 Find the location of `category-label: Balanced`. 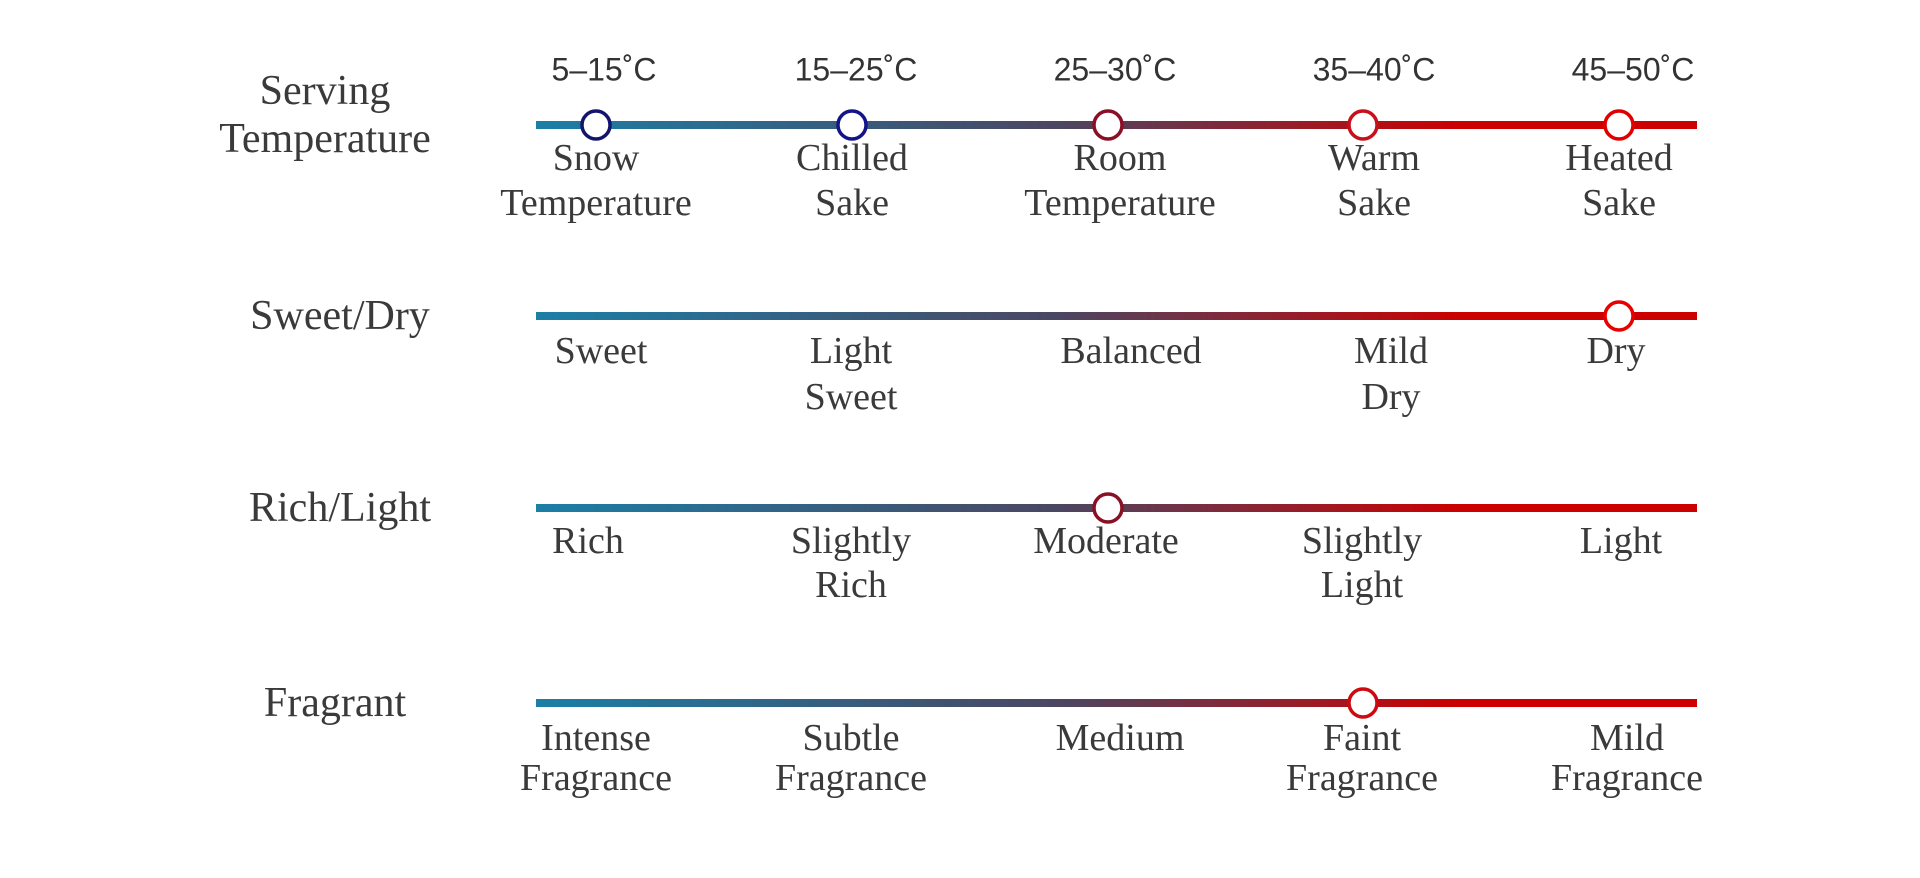

category-label: Balanced is located at coordinates (1131, 351).